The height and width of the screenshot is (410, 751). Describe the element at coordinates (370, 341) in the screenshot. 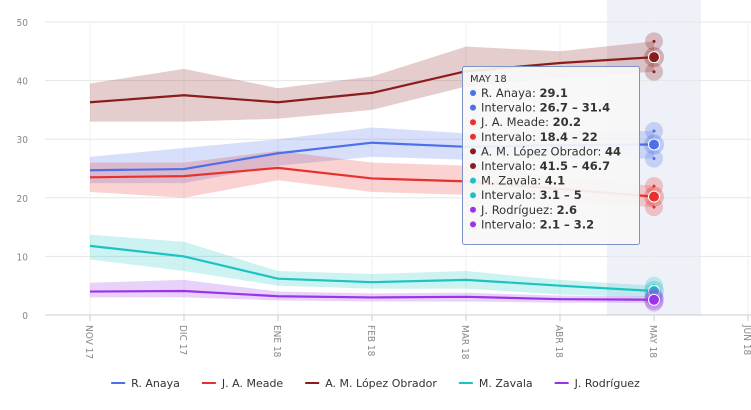

I see `x-tick-label: FEB 18` at that location.